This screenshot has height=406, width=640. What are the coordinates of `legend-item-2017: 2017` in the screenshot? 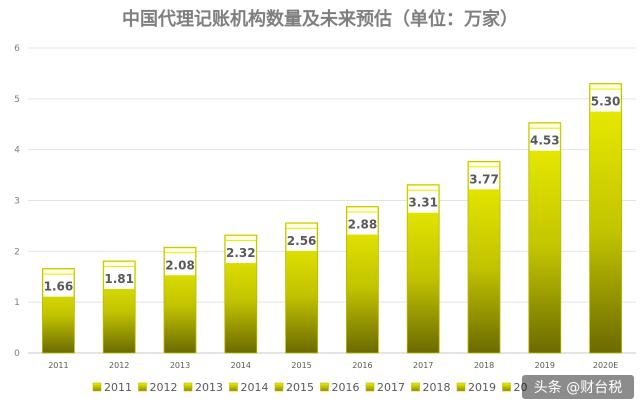 It's located at (385, 387).